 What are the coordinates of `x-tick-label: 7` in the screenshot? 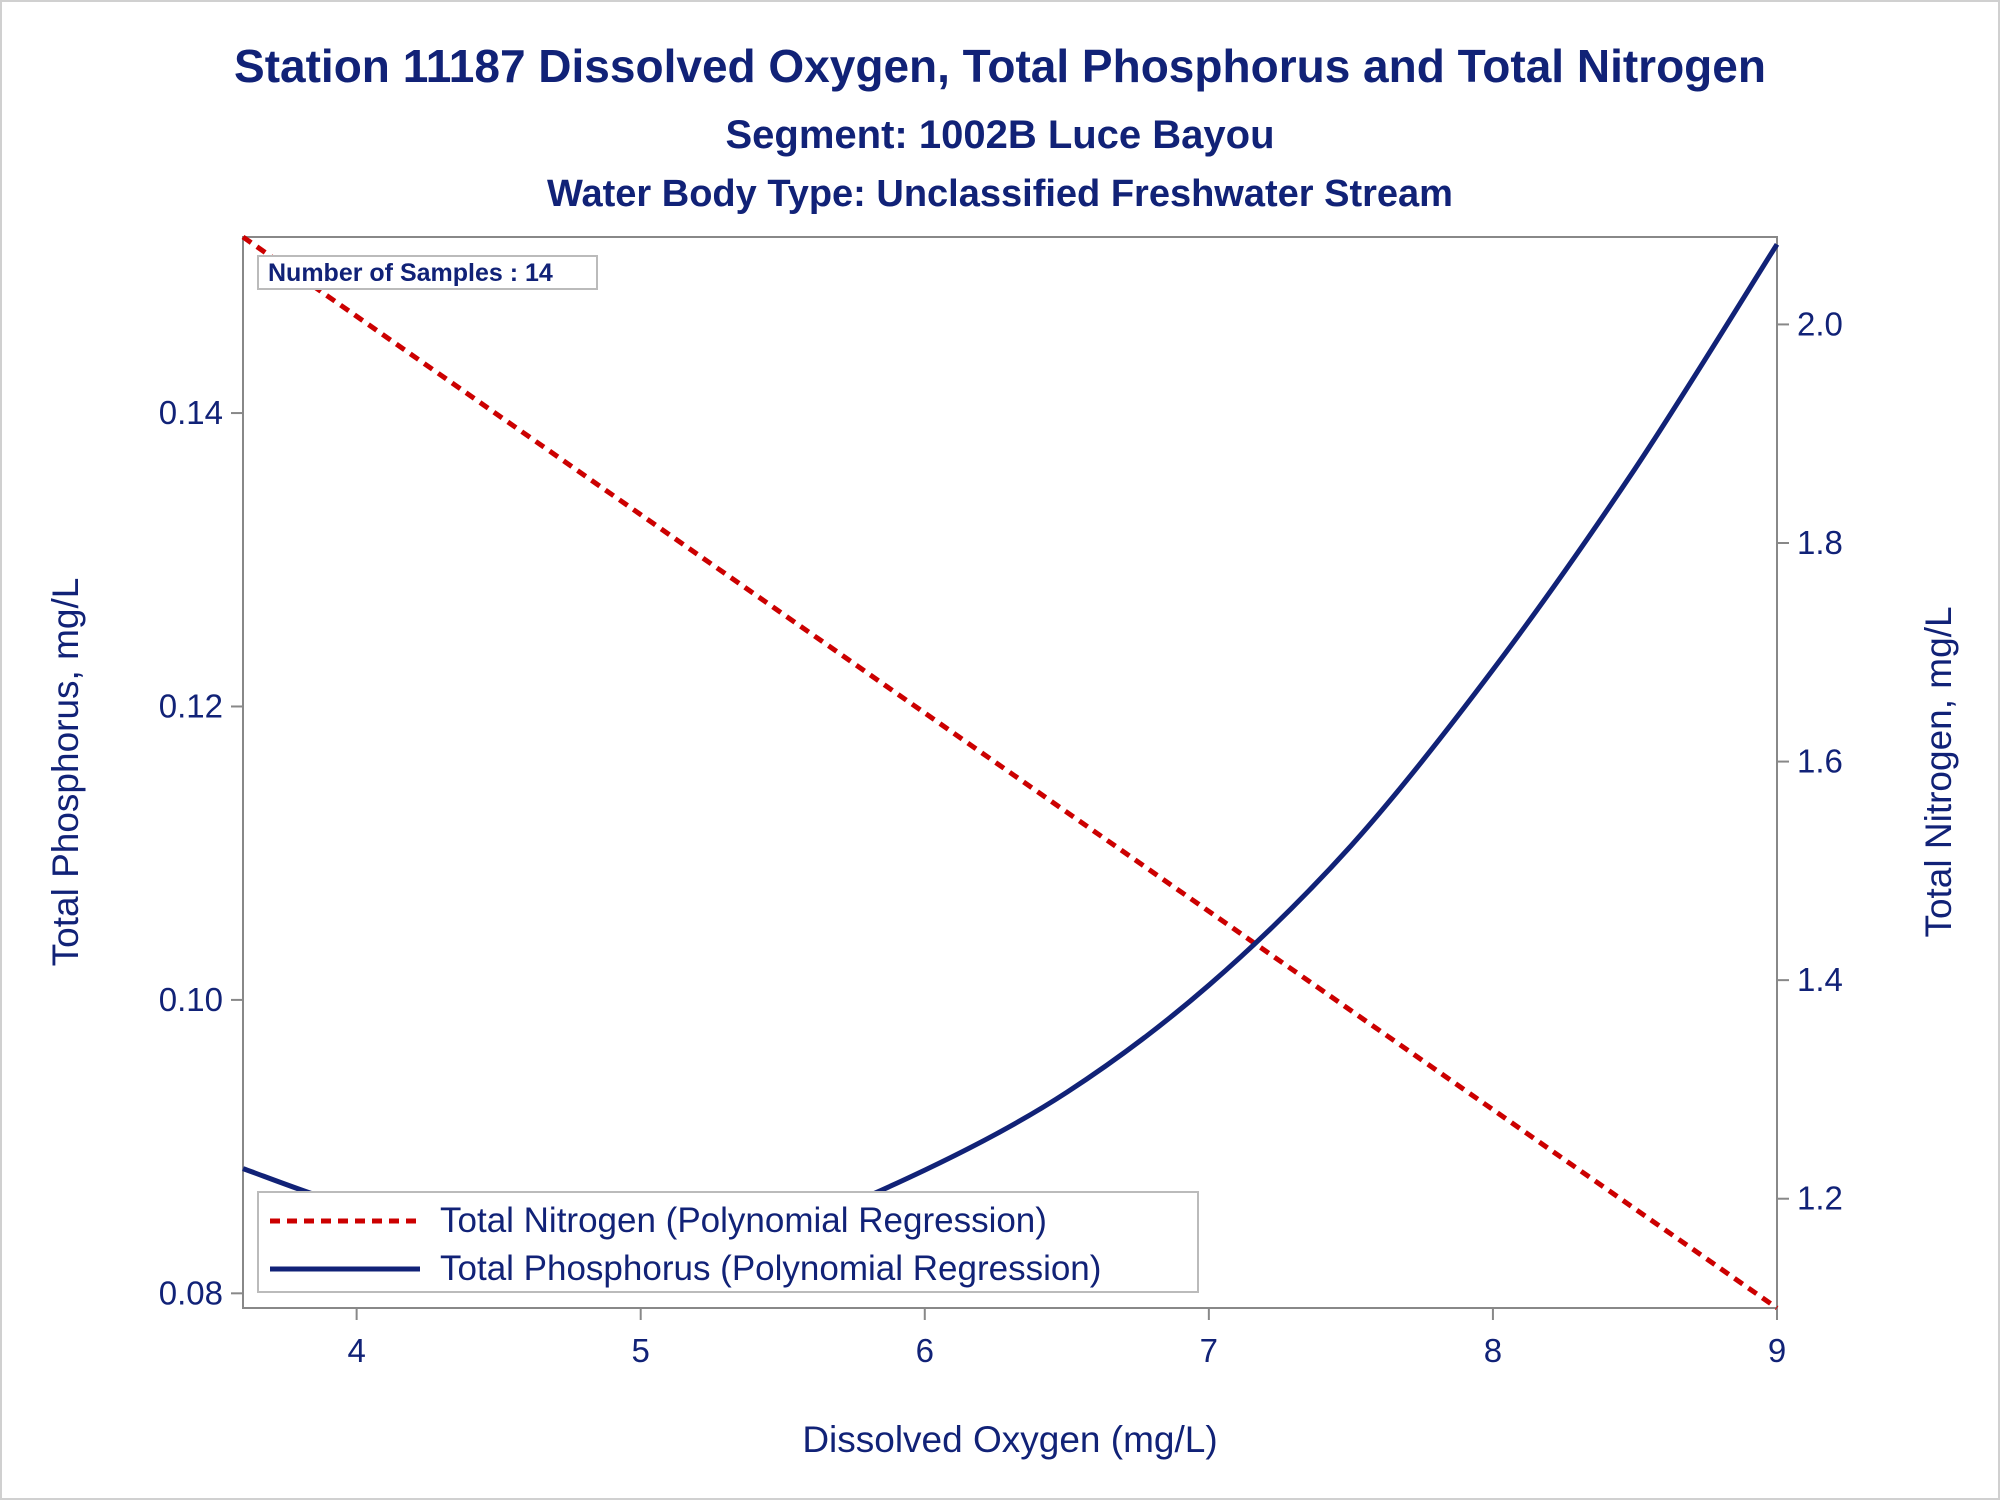 It's located at (1209, 1350).